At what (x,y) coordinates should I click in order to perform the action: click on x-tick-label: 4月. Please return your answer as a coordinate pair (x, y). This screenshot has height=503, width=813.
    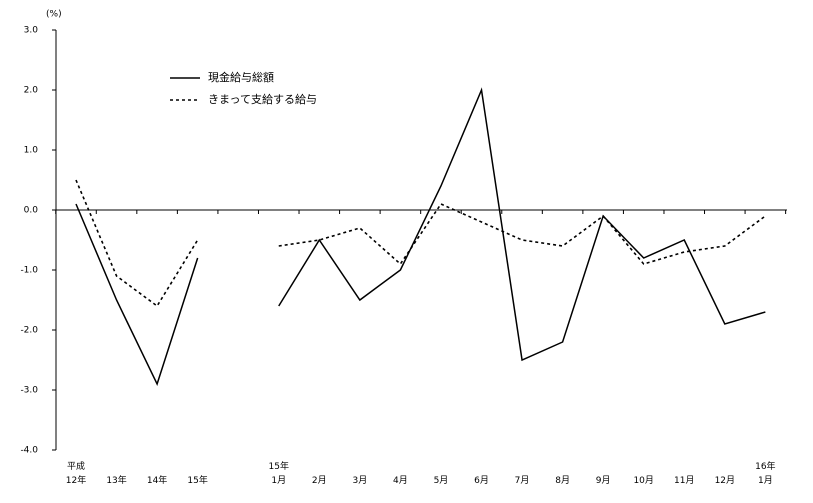
    Looking at the image, I should click on (400, 481).